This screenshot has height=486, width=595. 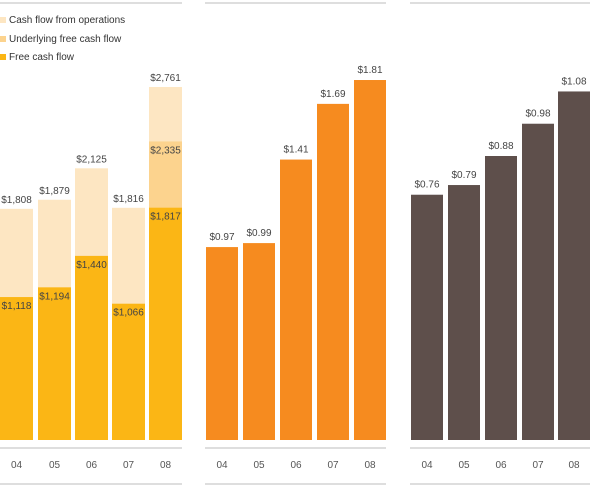 What do you see at coordinates (128, 313) in the screenshot?
I see `value-label-free-cash-flow: $1,066` at bounding box center [128, 313].